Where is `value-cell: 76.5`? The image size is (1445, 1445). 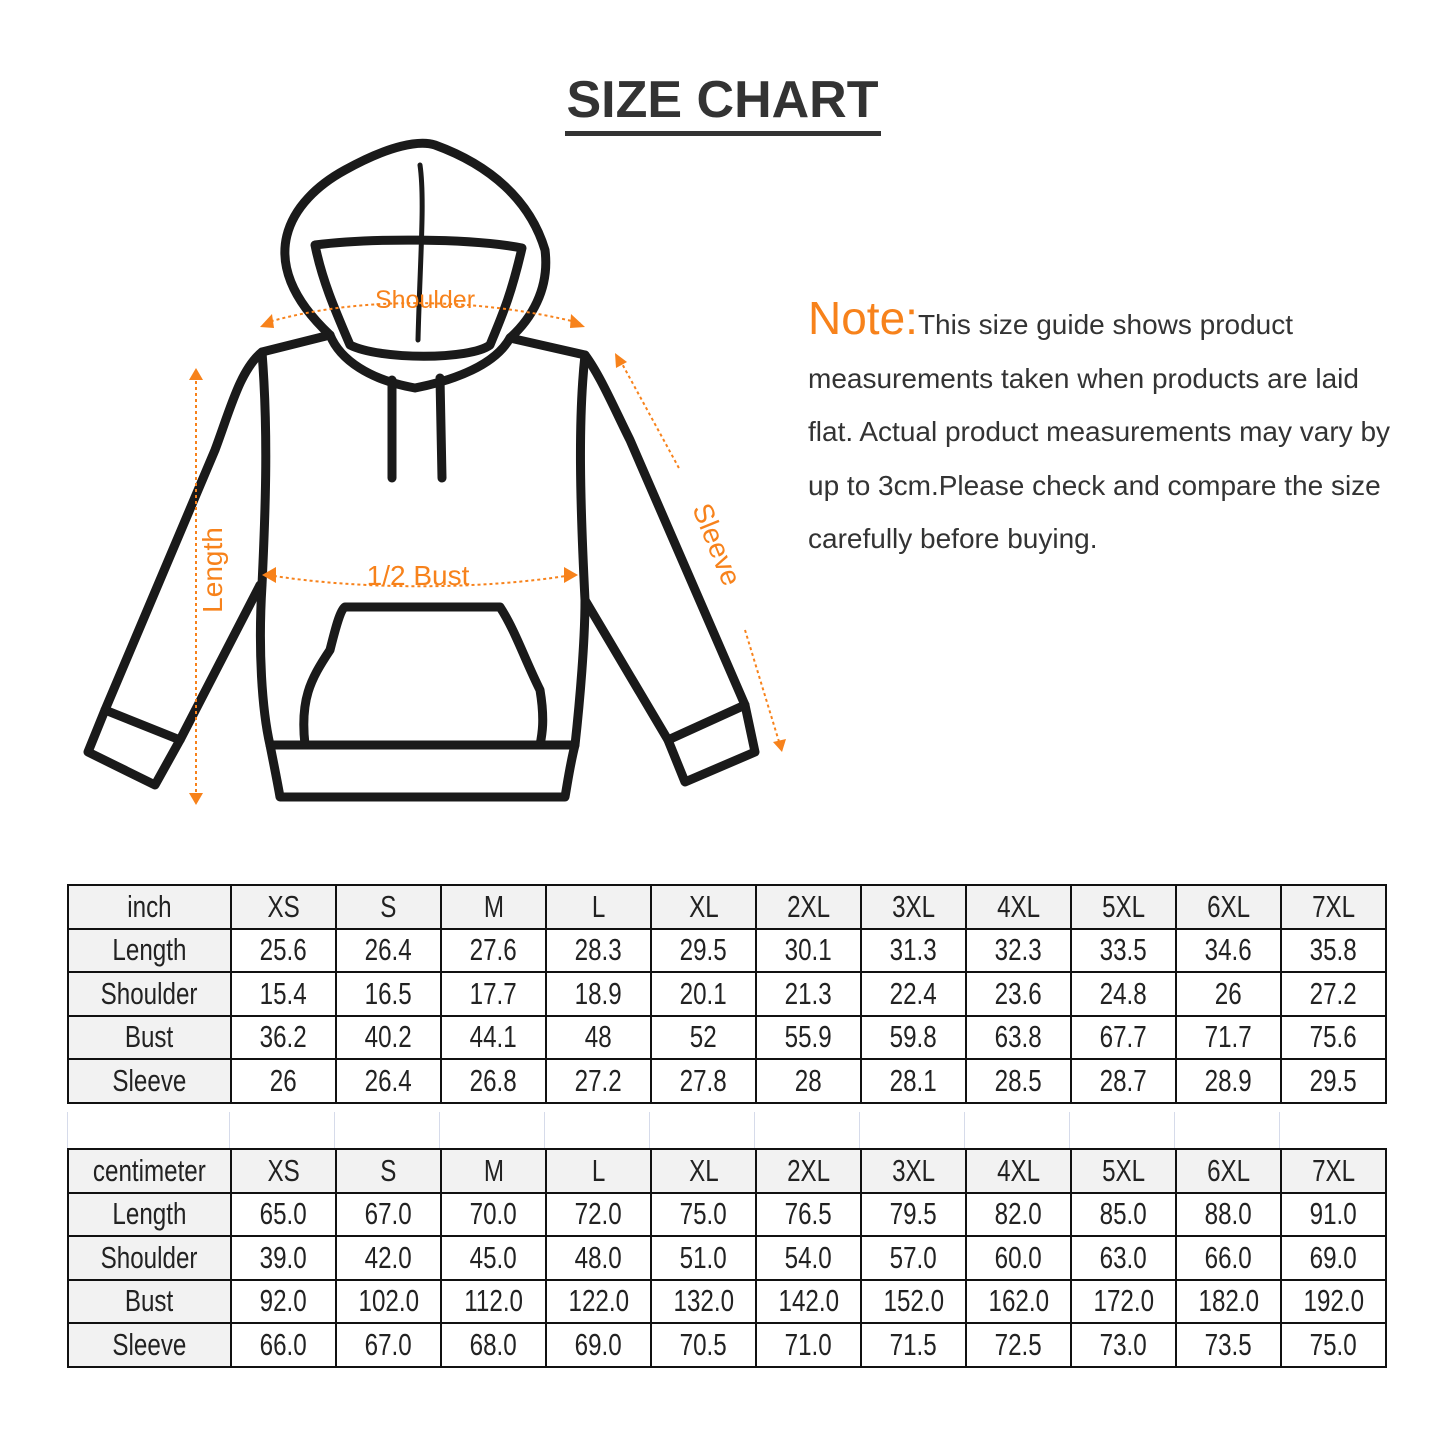 value-cell: 76.5 is located at coordinates (808, 1214).